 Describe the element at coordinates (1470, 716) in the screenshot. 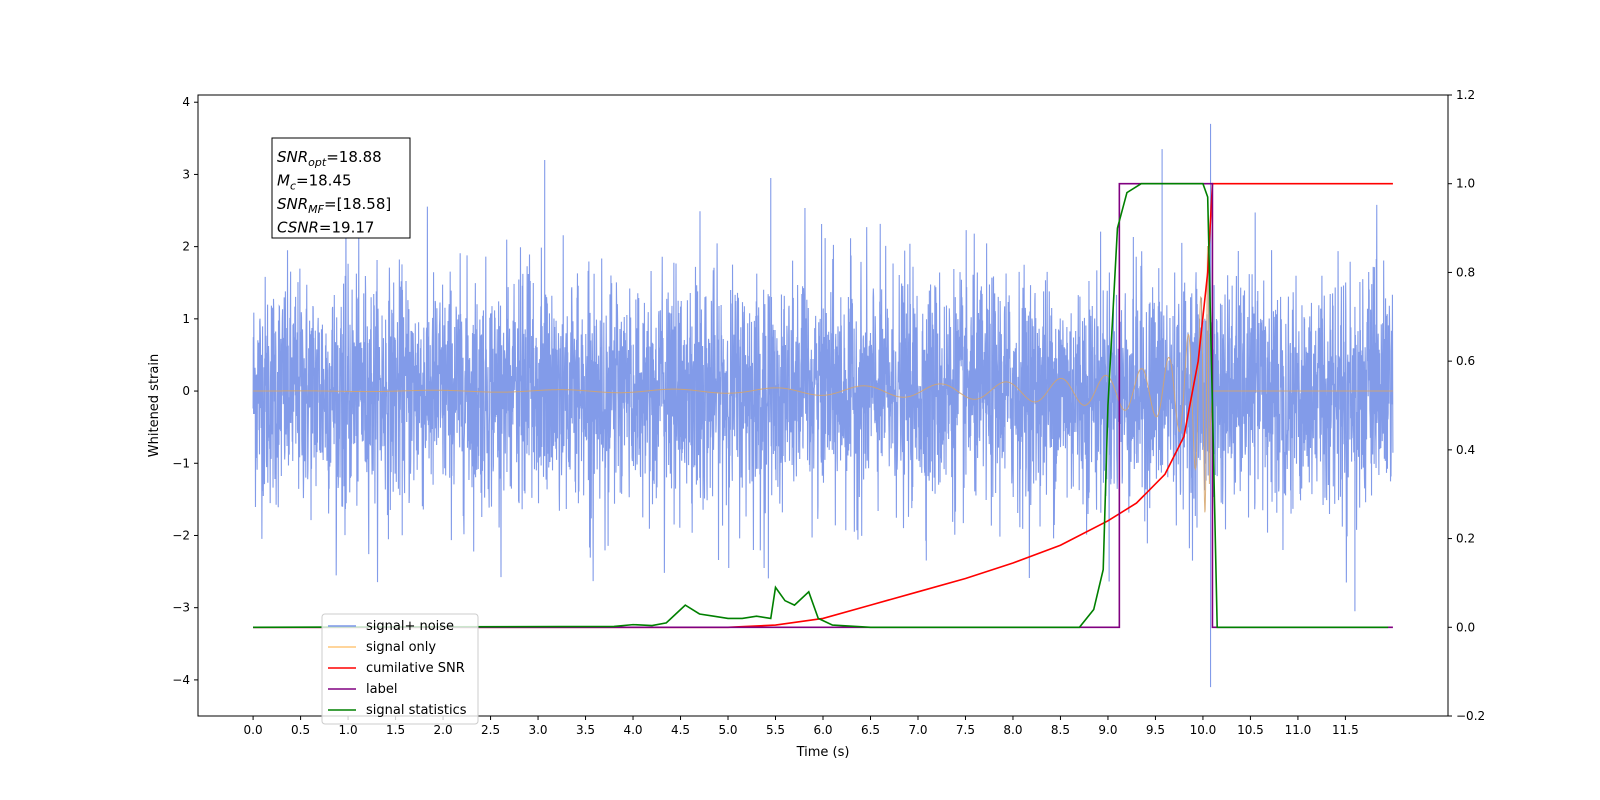

I see `y-right-tick-label: −0.2` at that location.